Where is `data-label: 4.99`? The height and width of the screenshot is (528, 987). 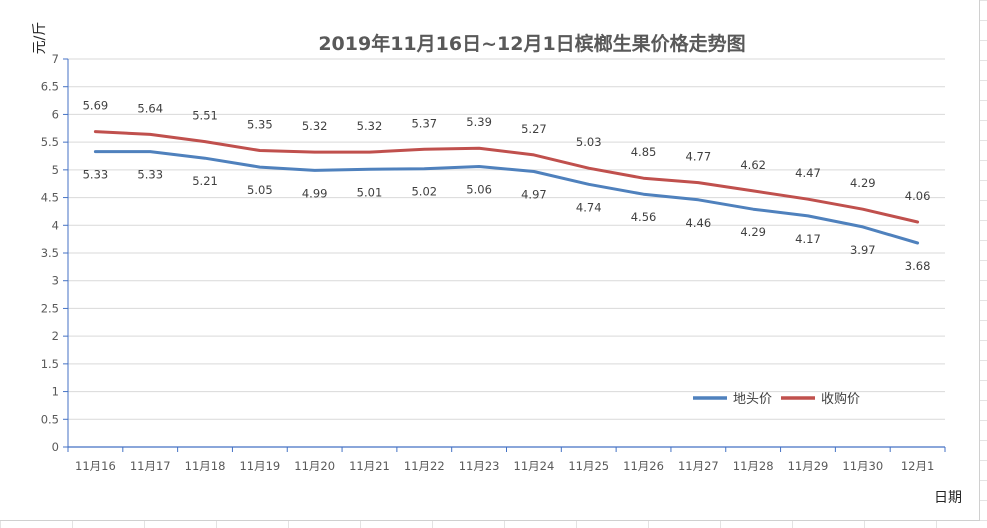 data-label: 4.99 is located at coordinates (315, 193).